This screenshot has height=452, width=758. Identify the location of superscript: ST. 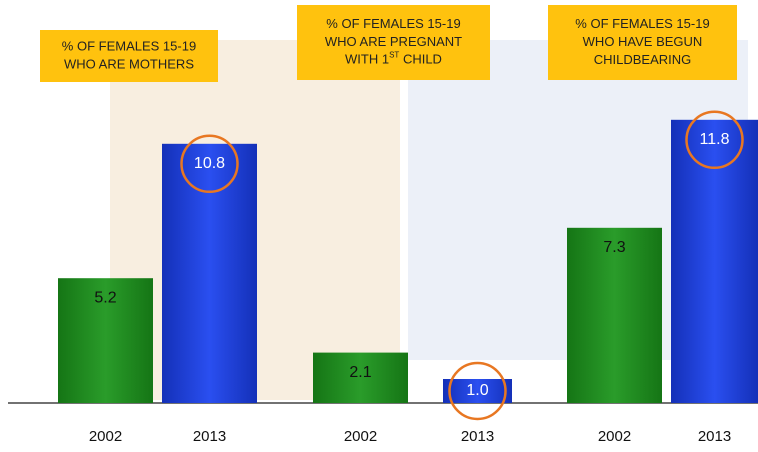
(394, 55).